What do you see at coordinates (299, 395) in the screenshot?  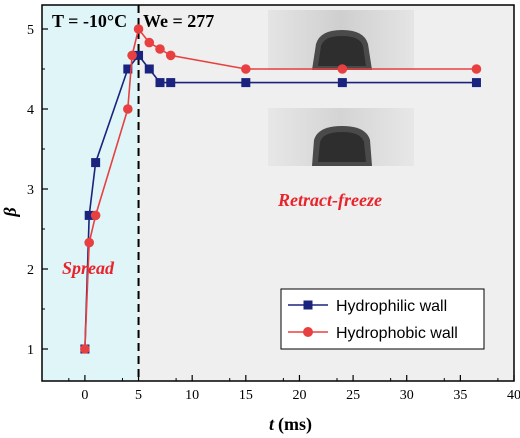 I see `x-tick-label: 20` at bounding box center [299, 395].